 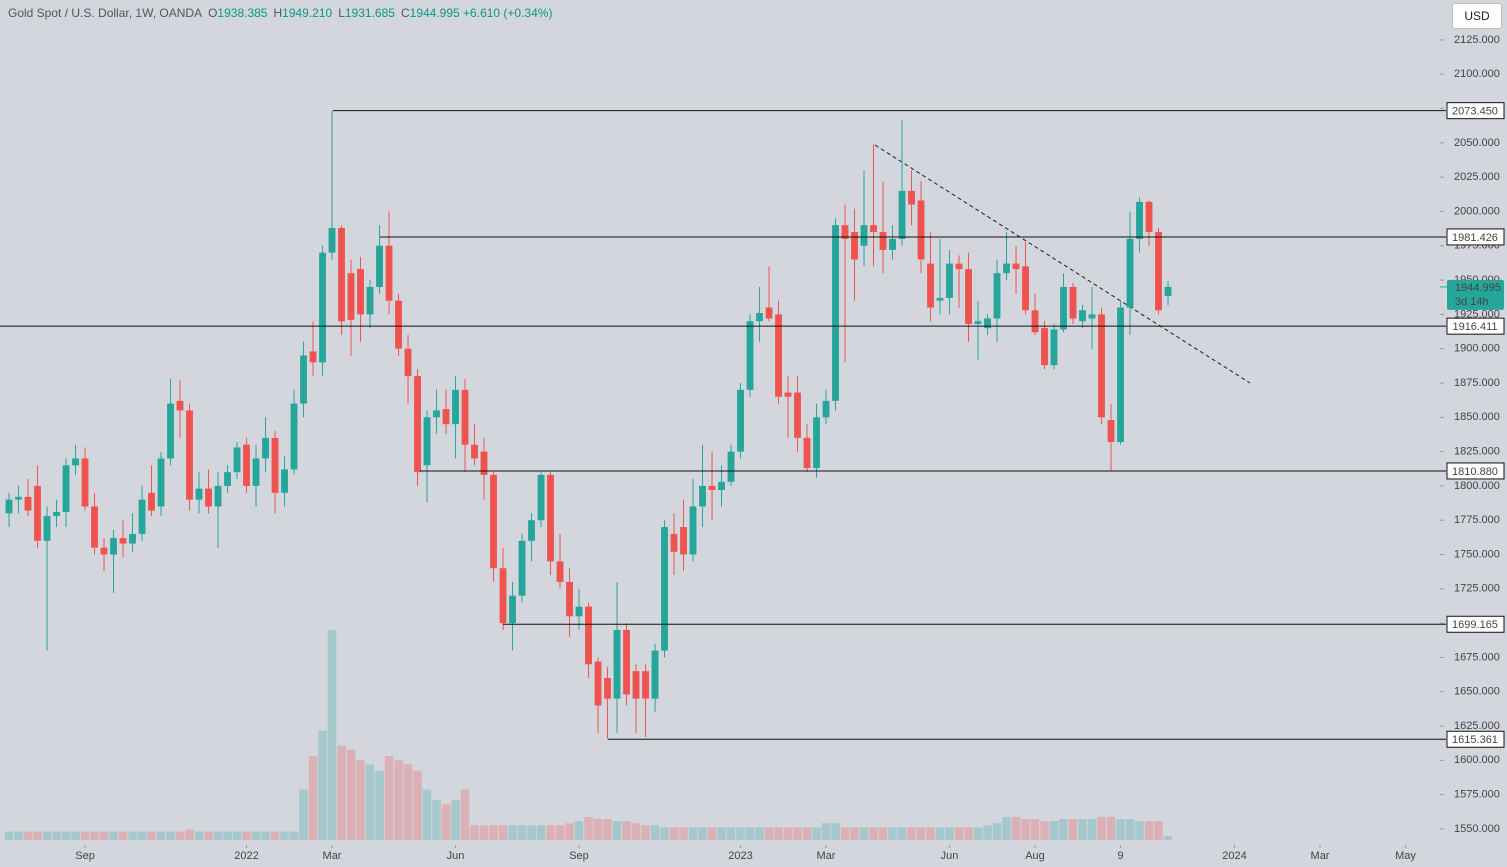 What do you see at coordinates (1475, 740) in the screenshot?
I see `level-label: 1615.361` at bounding box center [1475, 740].